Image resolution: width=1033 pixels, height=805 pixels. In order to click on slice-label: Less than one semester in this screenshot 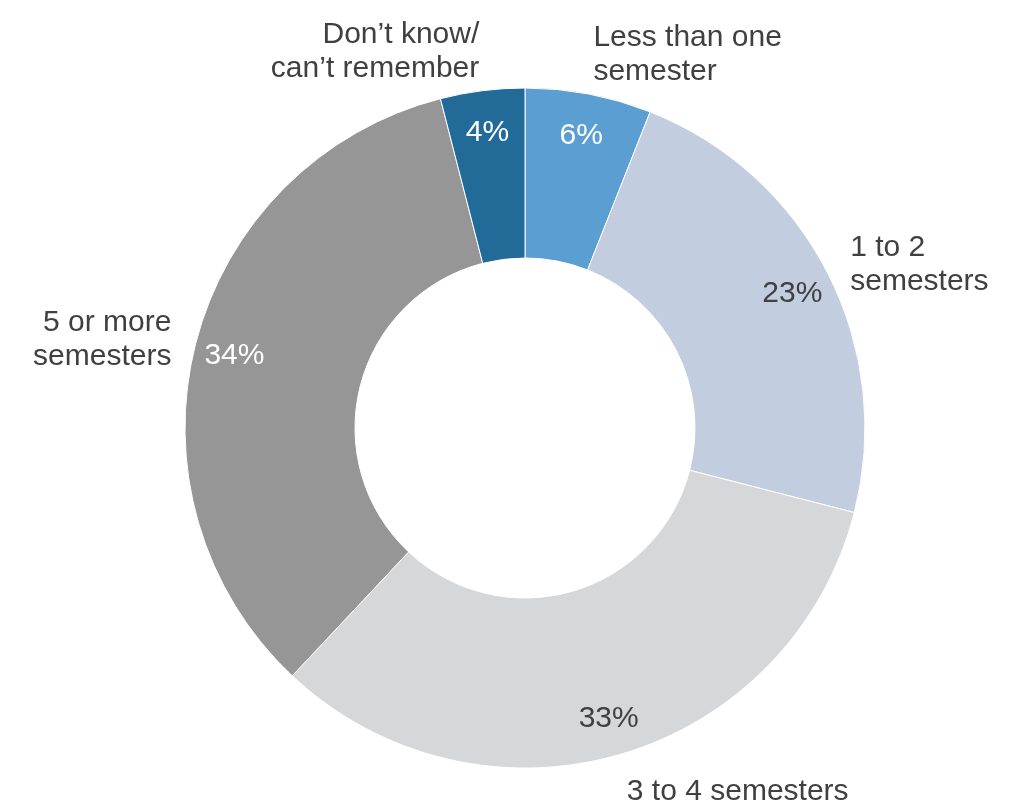, I will do `click(687, 52)`.